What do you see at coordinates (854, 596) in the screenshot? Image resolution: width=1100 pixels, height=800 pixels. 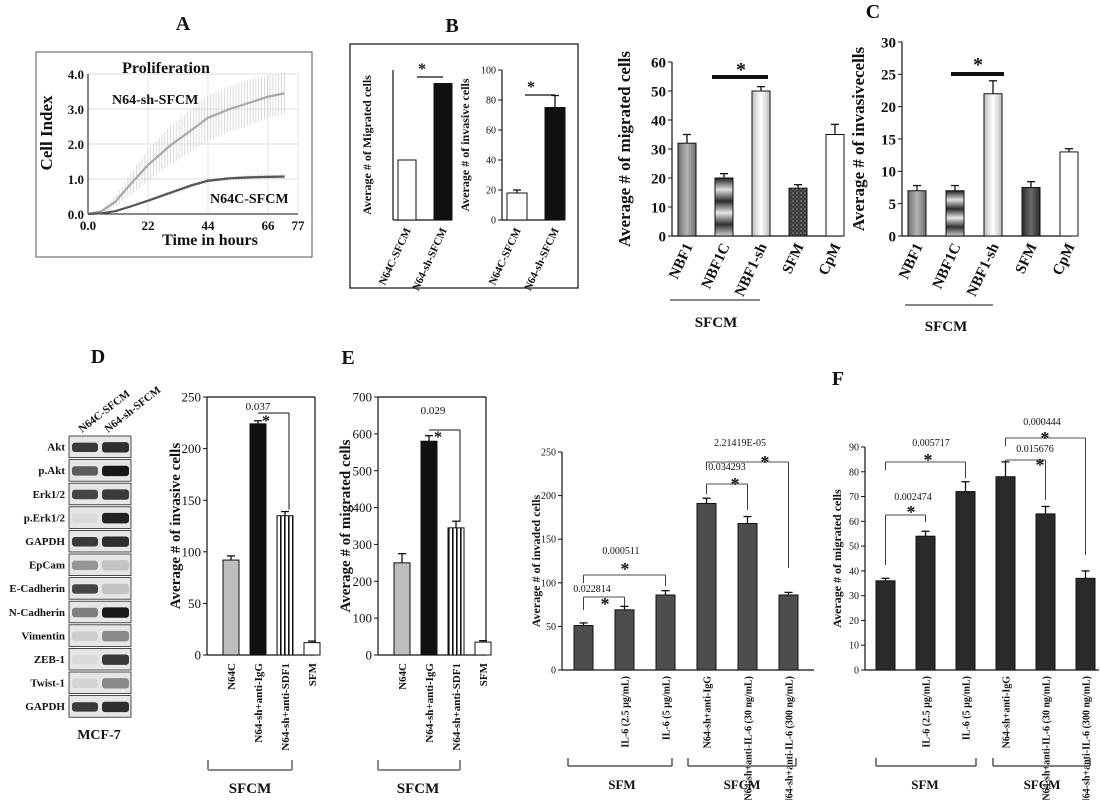 I see `chart-F2-ytick-label: 30` at bounding box center [854, 596].